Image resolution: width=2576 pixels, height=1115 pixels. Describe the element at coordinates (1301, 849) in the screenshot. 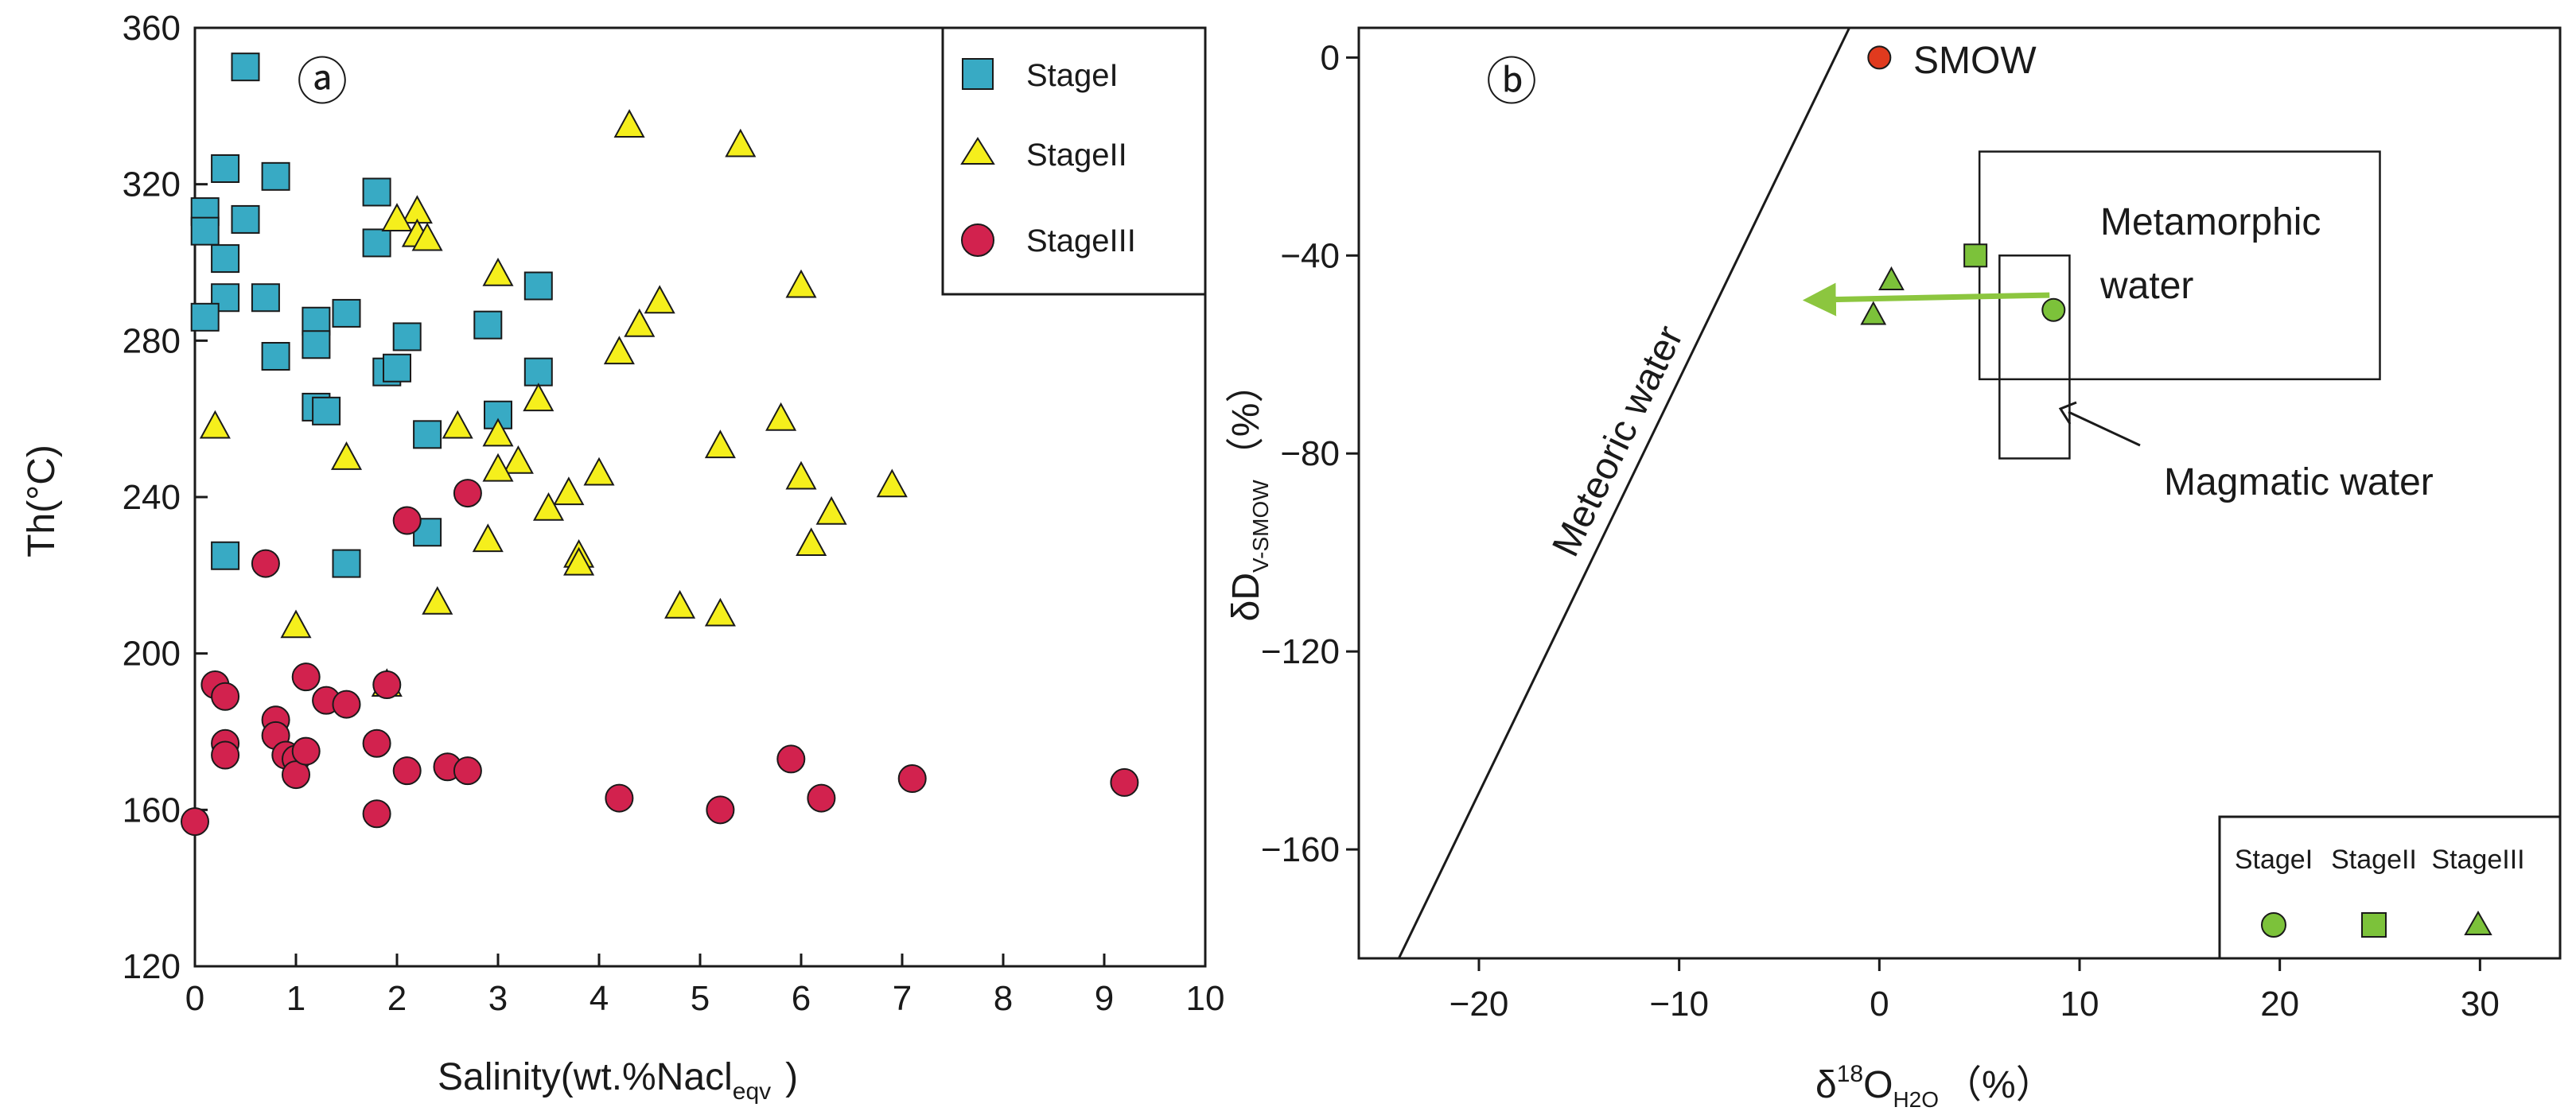

I see `panel-b-ytick-label: −160` at that location.